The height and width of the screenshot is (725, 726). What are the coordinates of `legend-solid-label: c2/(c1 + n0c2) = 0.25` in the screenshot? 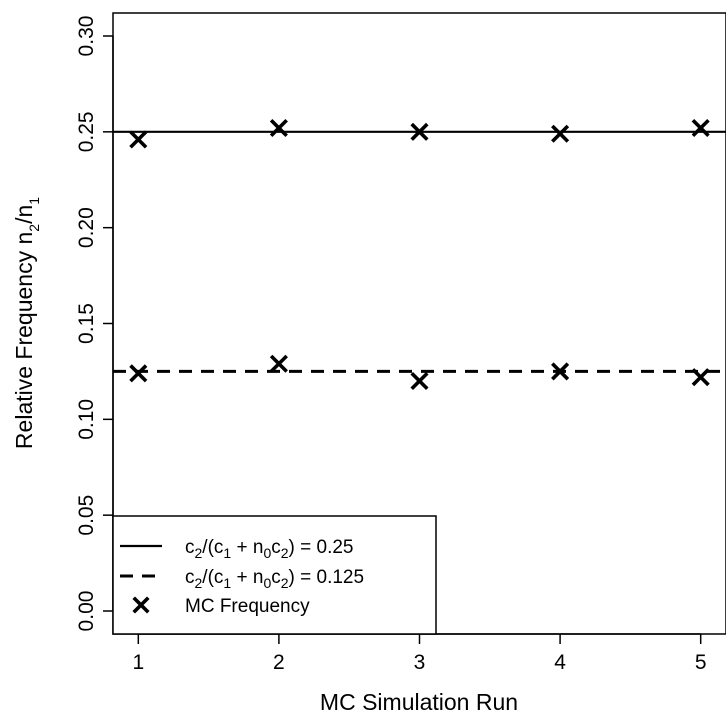 It's located at (269, 549).